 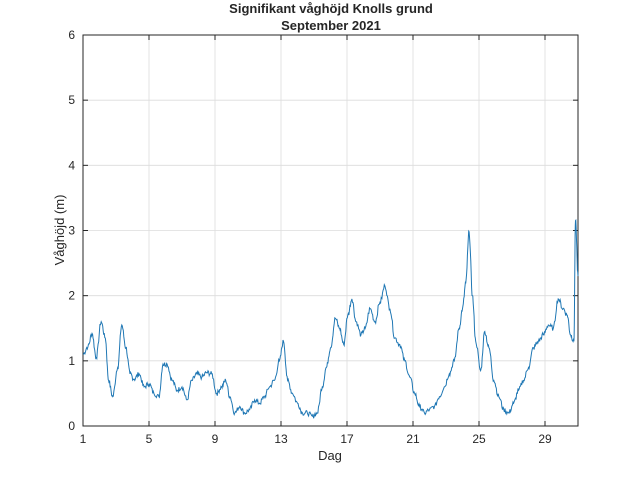 What do you see at coordinates (413, 439) in the screenshot?
I see `x-tick-label: 21` at bounding box center [413, 439].